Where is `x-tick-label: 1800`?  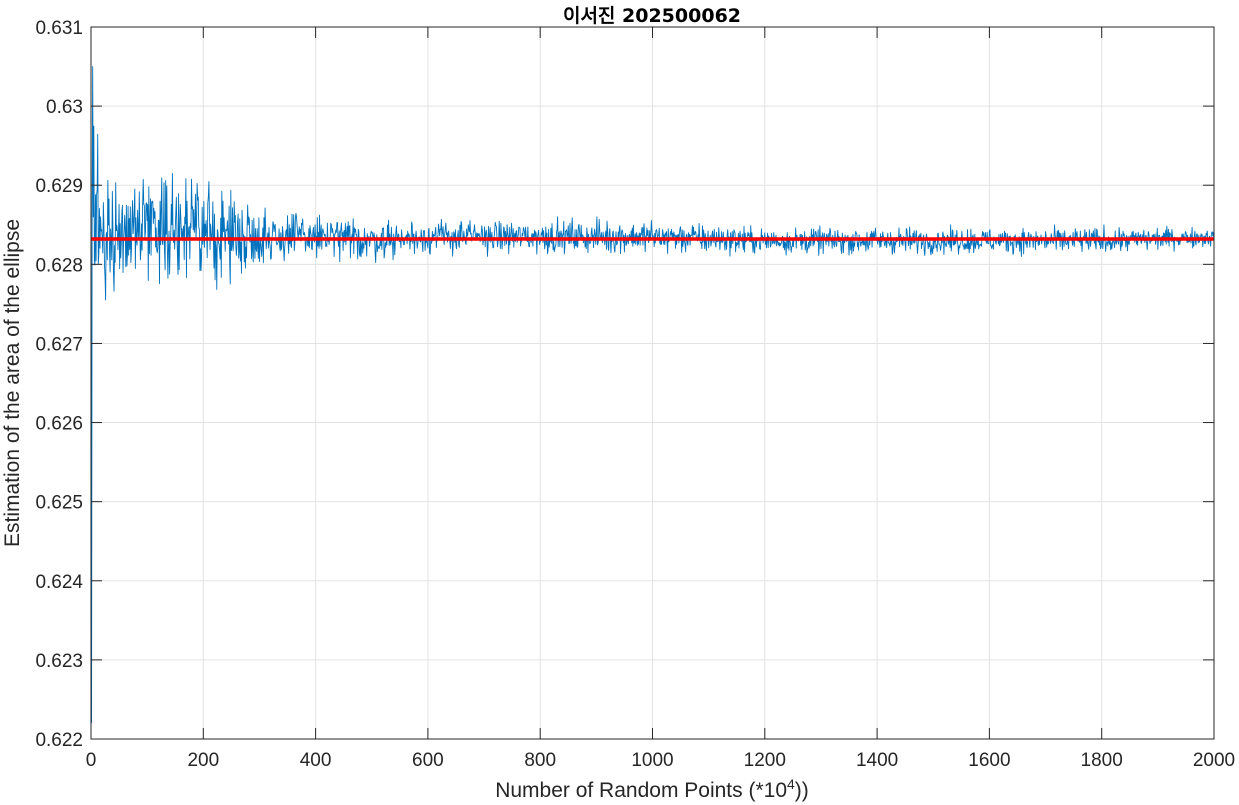 x-tick-label: 1800 is located at coordinates (1102, 760).